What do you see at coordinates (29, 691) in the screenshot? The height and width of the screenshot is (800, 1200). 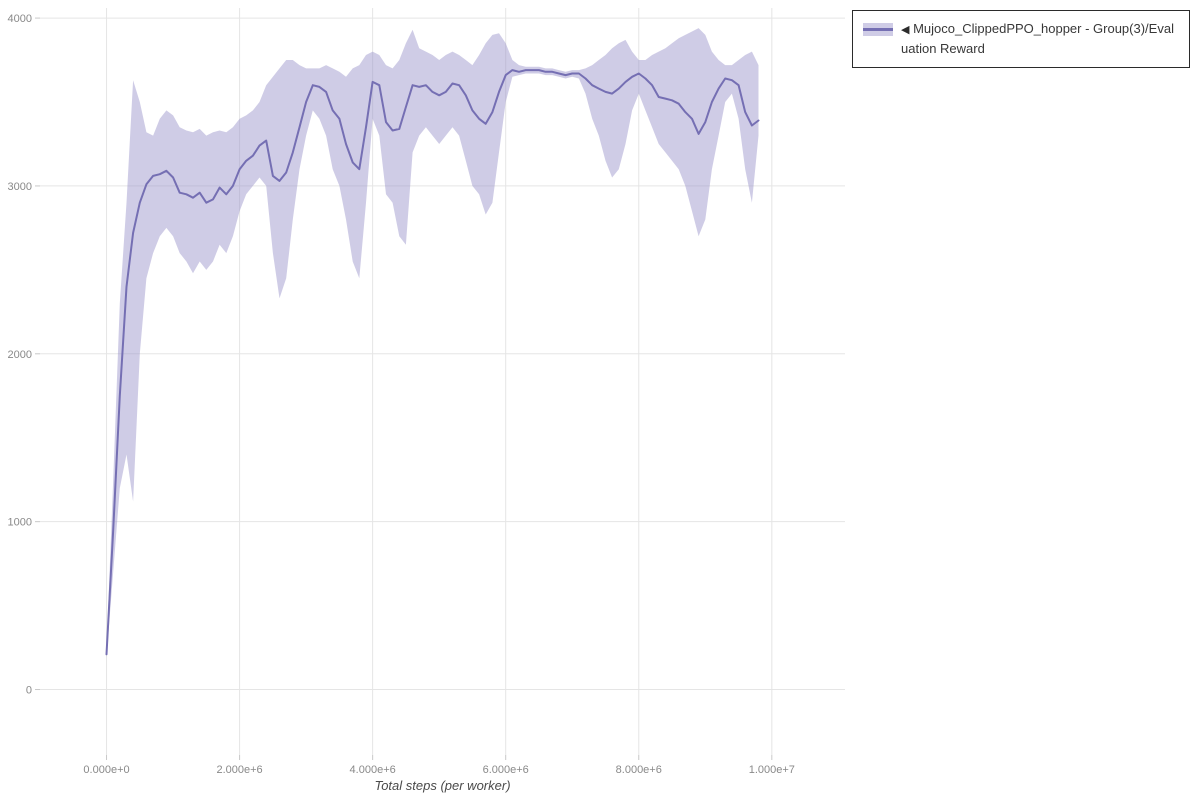 I see `y-axis-tick-label: 0` at bounding box center [29, 691].